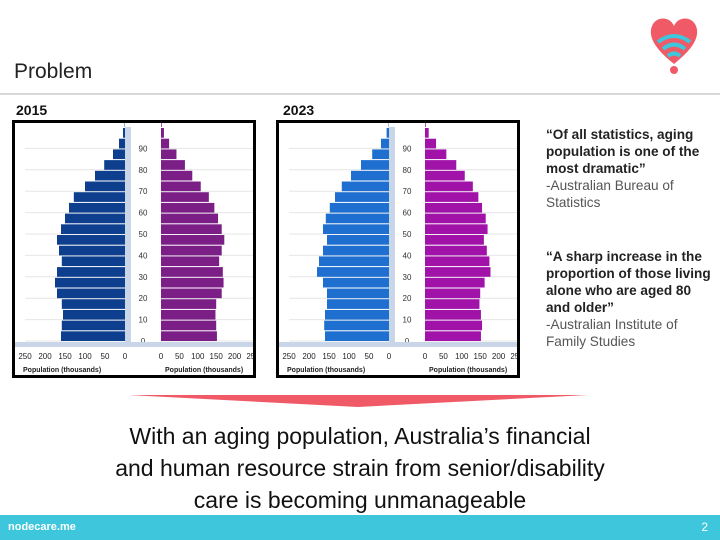  What do you see at coordinates (704, 527) in the screenshot?
I see `page-number: 2` at bounding box center [704, 527].